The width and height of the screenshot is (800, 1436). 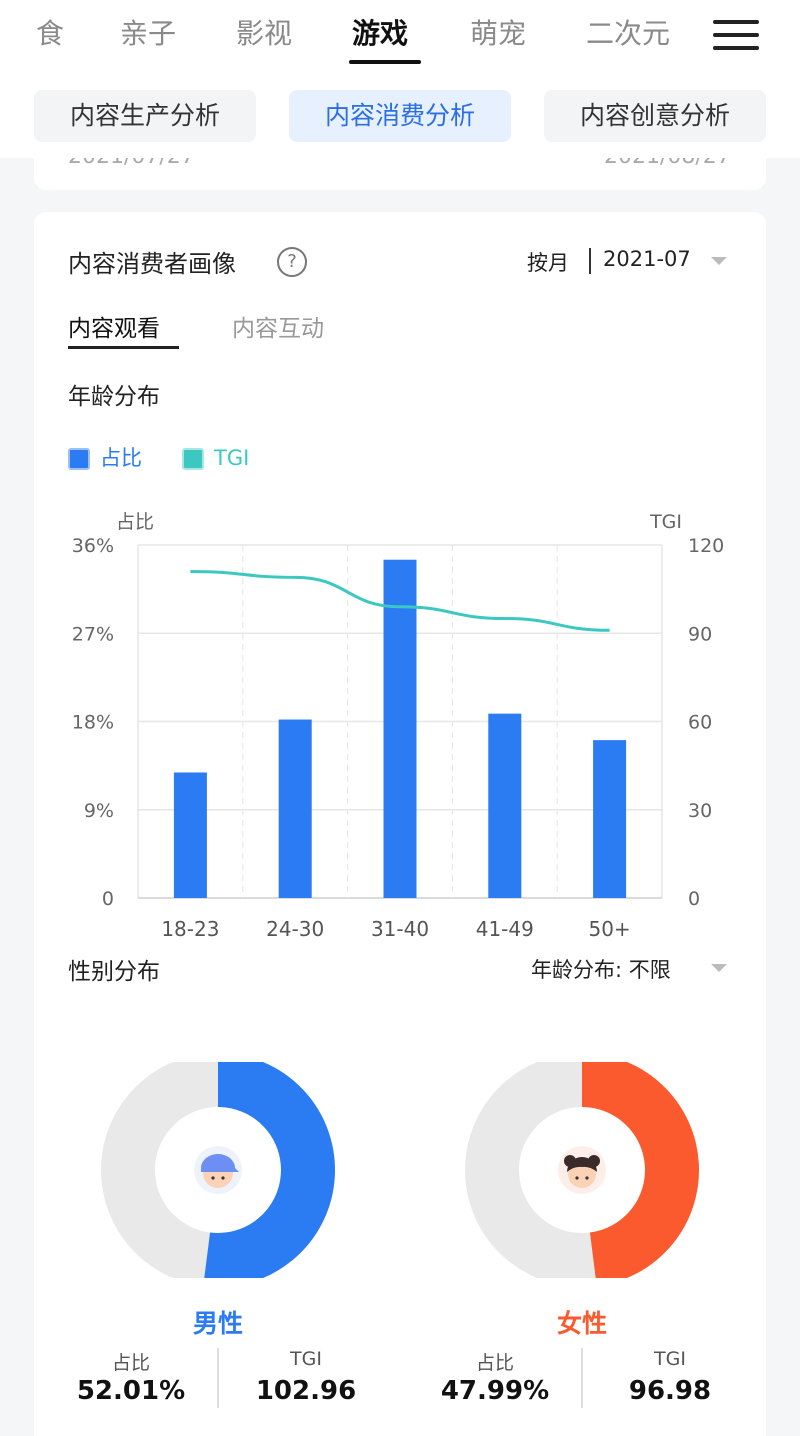 I want to click on previous-card: 2021/07/27 2021/08/27, so click(x=400, y=174).